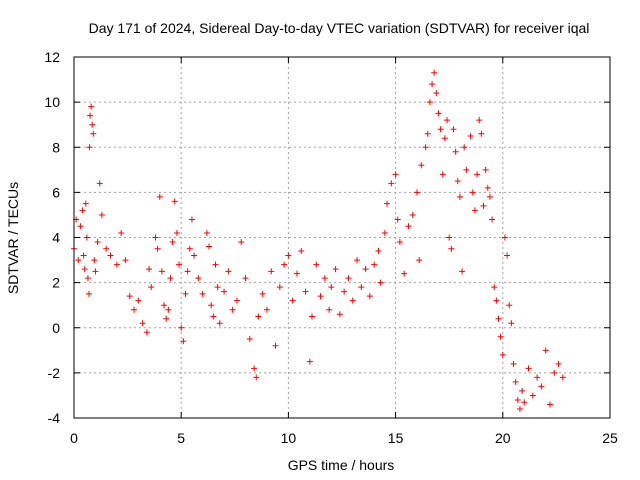 The width and height of the screenshot is (640, 480). What do you see at coordinates (52, 57) in the screenshot?
I see `y-tick-label-8: 12` at bounding box center [52, 57].